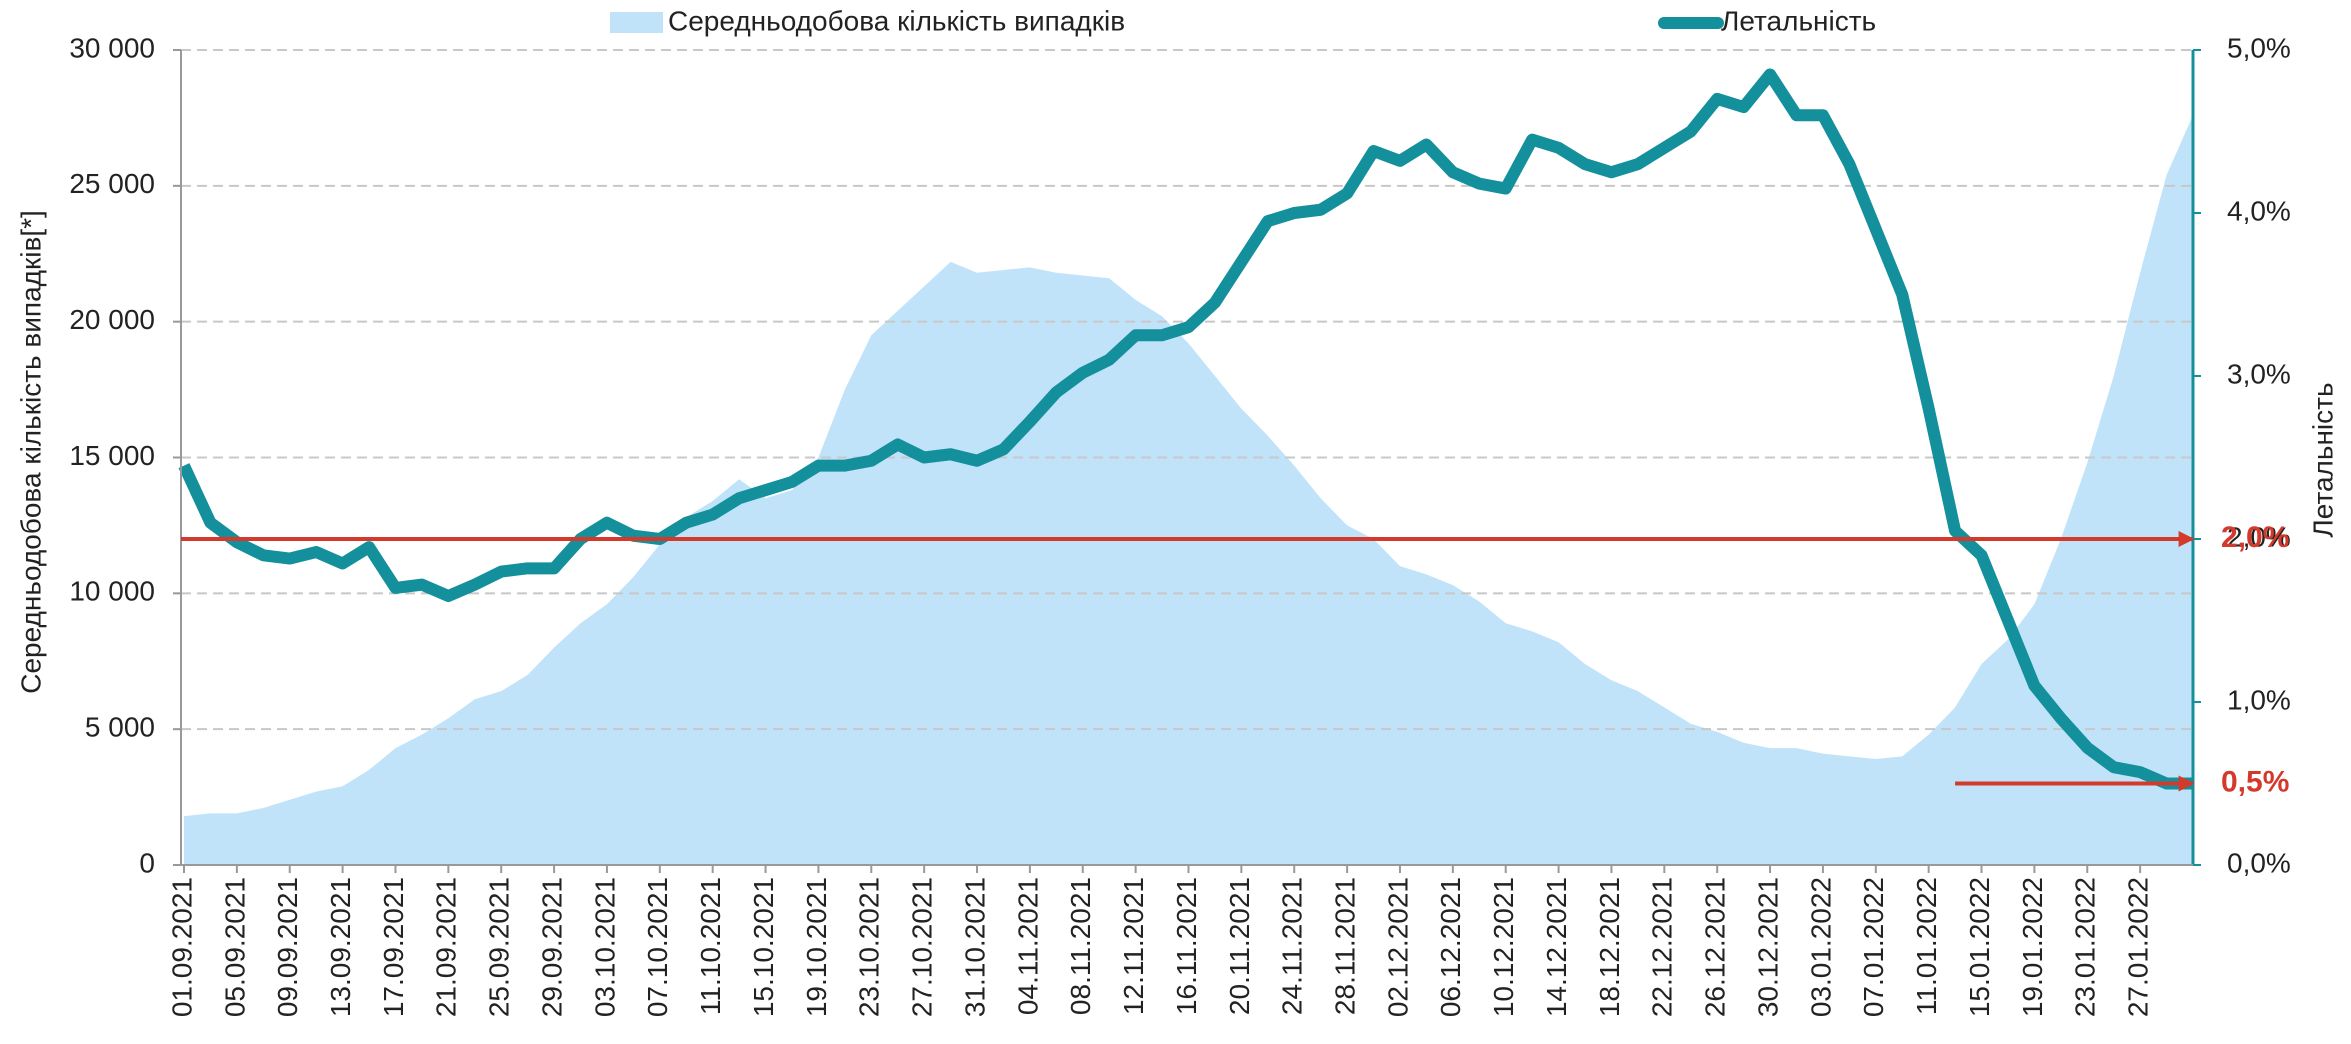  I want to click on x-tick-label: 02.12.2021, so click(1397, 947).